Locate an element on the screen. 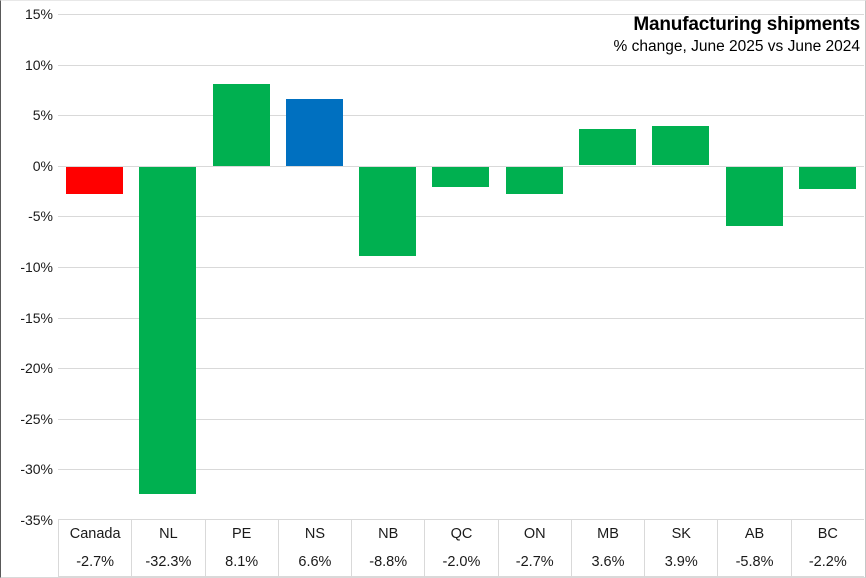  category-cell-bc: BC -2.2% is located at coordinates (827, 548).